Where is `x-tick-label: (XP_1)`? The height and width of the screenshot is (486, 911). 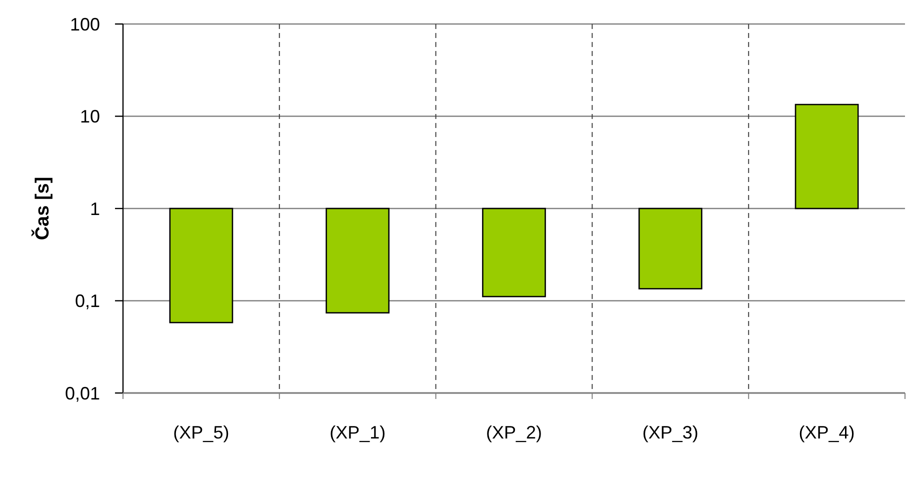 x-tick-label: (XP_1) is located at coordinates (358, 432).